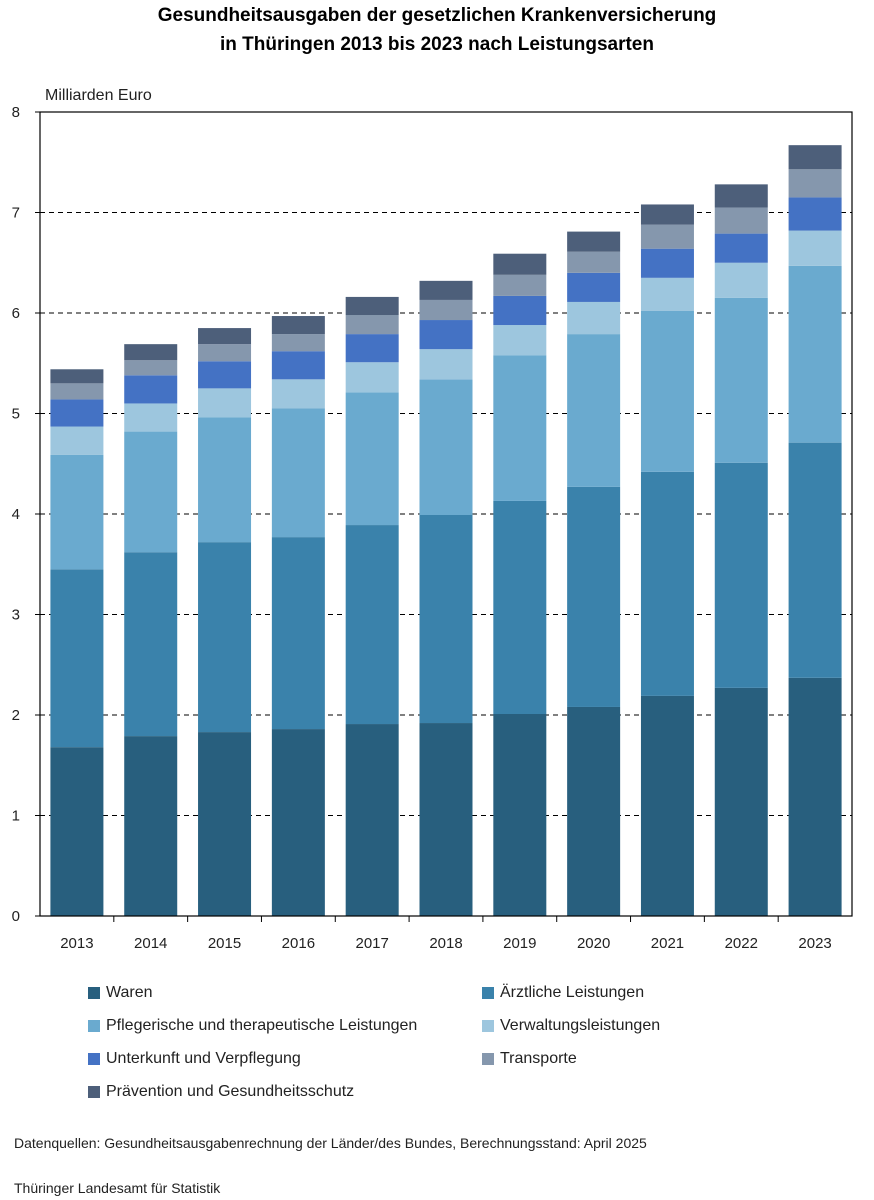 Image resolution: width=874 pixels, height=1200 pixels. I want to click on y-tick-label: 1, so click(16, 816).